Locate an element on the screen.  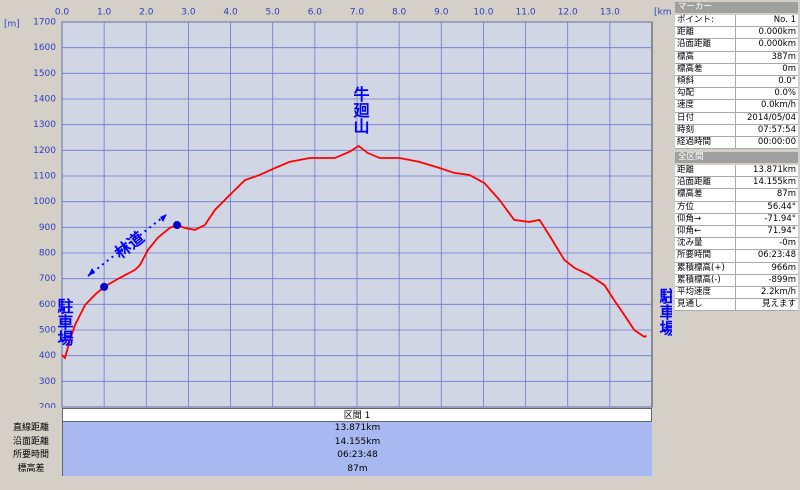
row-label: 仰角→ is located at coordinates (705, 219).